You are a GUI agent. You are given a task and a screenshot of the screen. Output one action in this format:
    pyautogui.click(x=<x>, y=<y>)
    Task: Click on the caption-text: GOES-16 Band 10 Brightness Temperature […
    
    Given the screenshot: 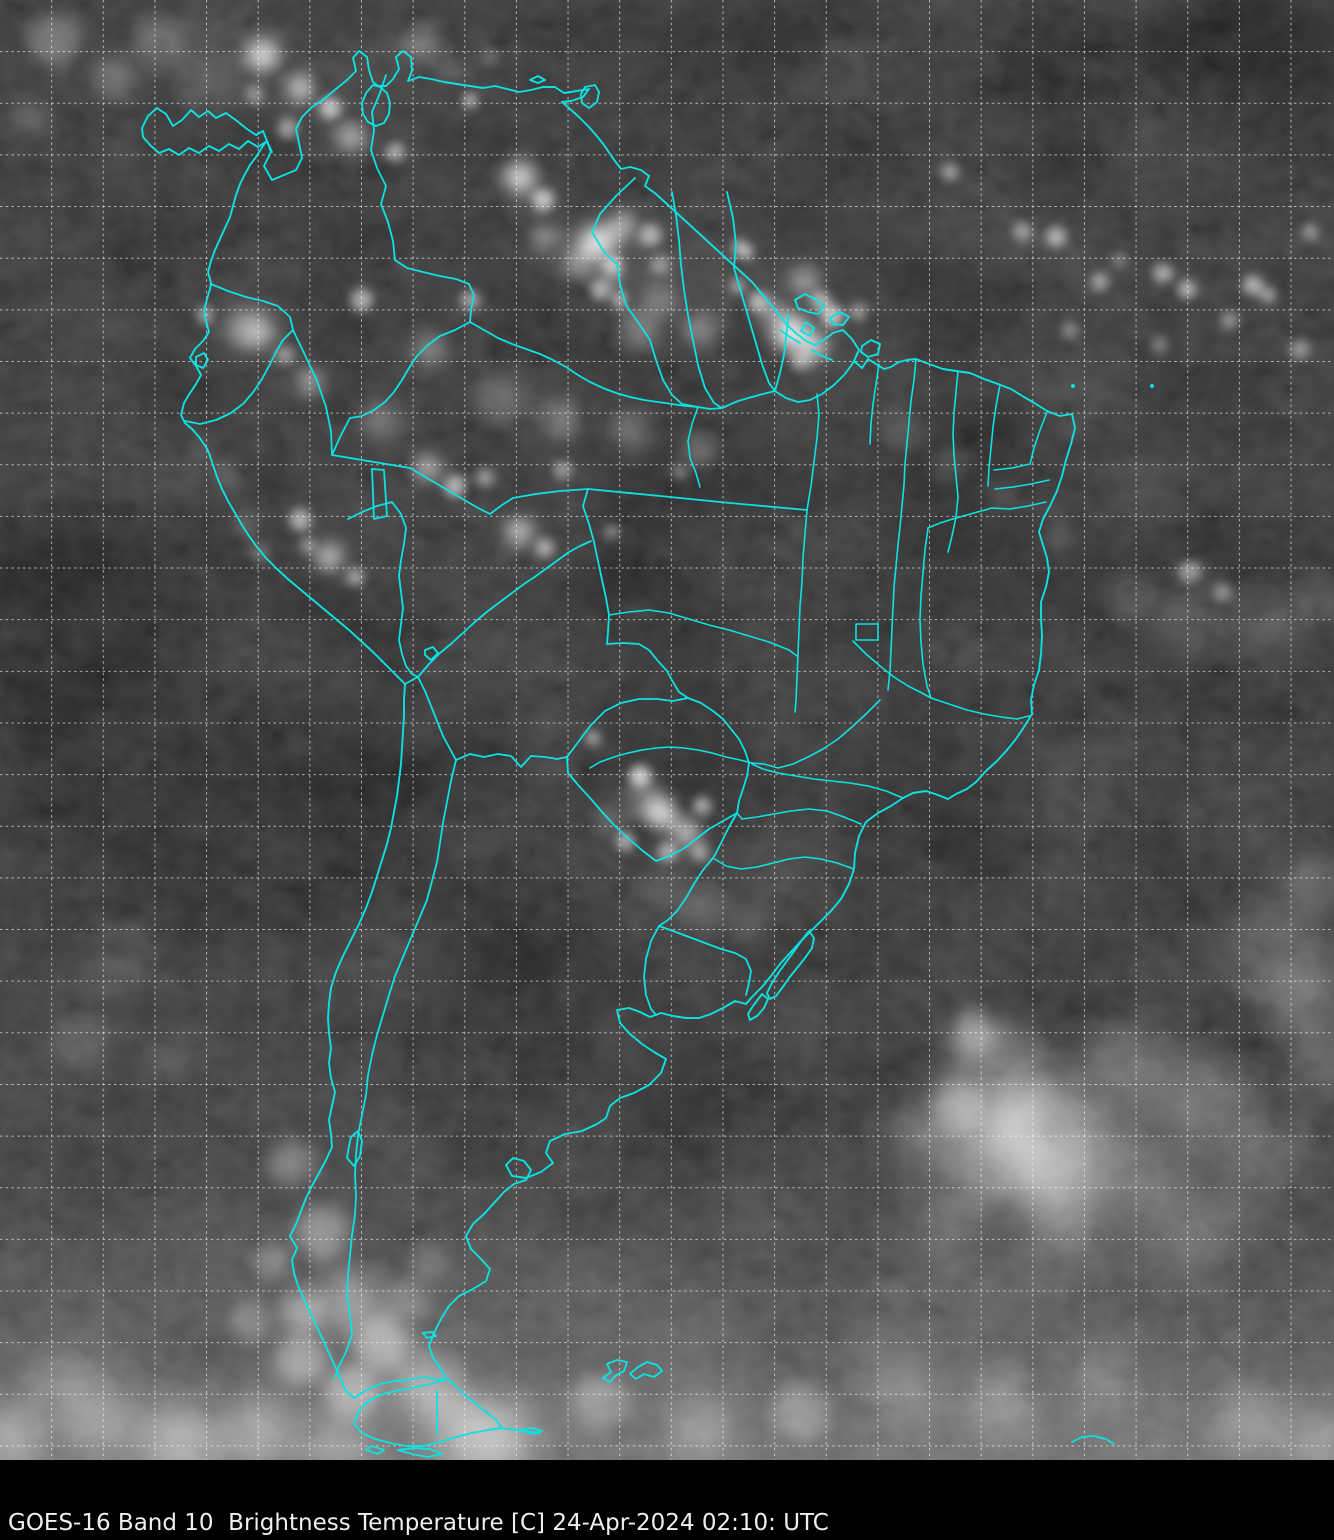 What is the action you would take?
    pyautogui.click(x=418, y=1523)
    